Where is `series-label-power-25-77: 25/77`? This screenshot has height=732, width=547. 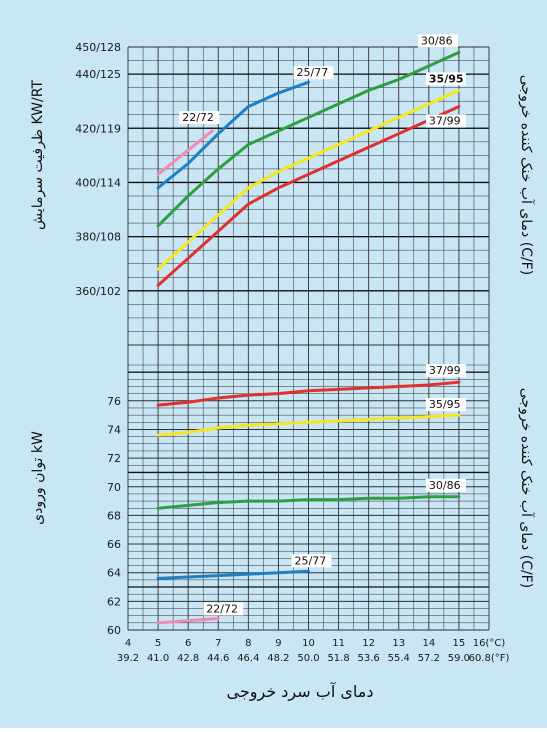 series-label-power-25-77: 25/77 is located at coordinates (311, 560).